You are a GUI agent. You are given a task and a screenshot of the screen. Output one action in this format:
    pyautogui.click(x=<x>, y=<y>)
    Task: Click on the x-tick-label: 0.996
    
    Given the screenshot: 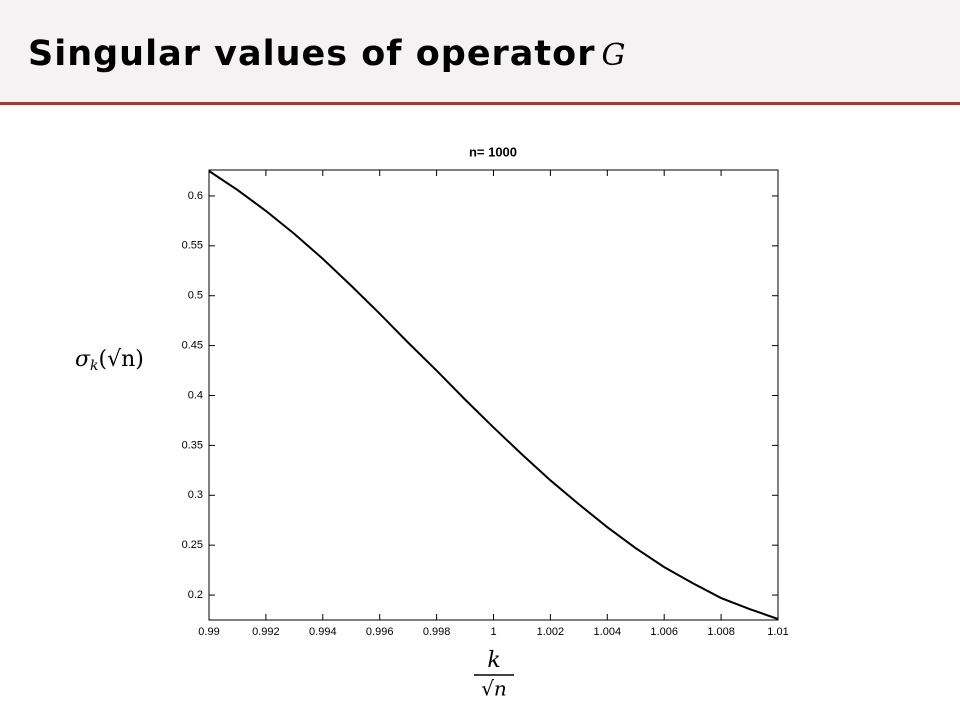 What is the action you would take?
    pyautogui.click(x=380, y=632)
    